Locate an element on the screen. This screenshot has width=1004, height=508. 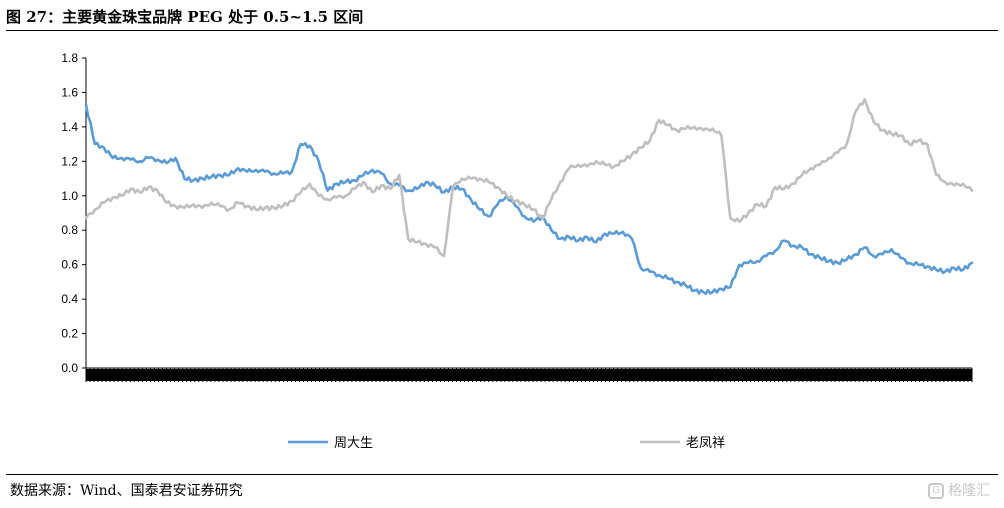
title-rule is located at coordinates (502, 30).